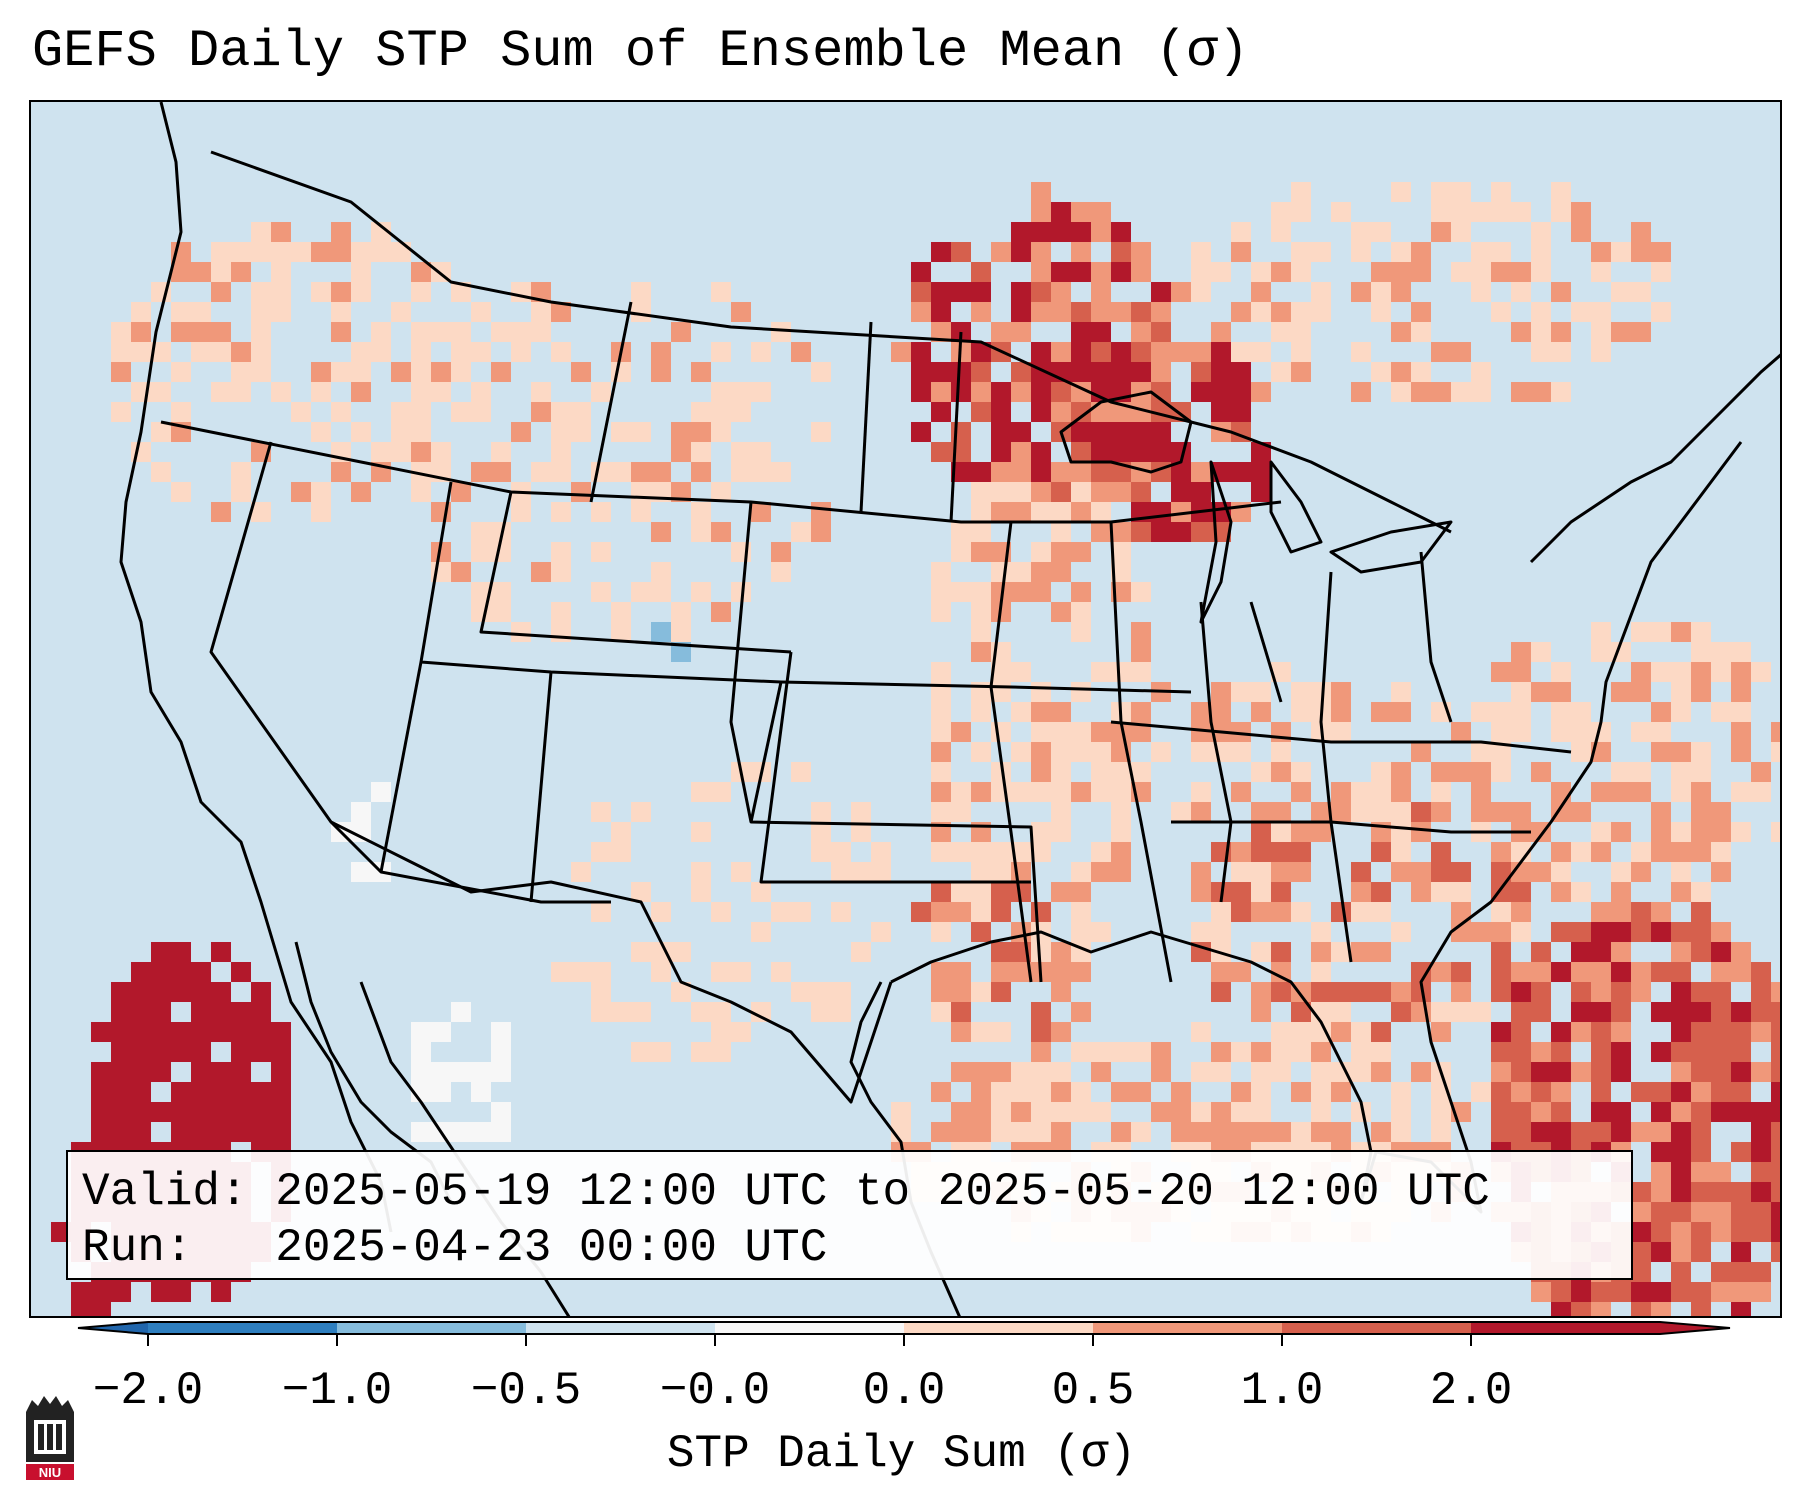  I want to click on west-coast-line, so click(256, 667).